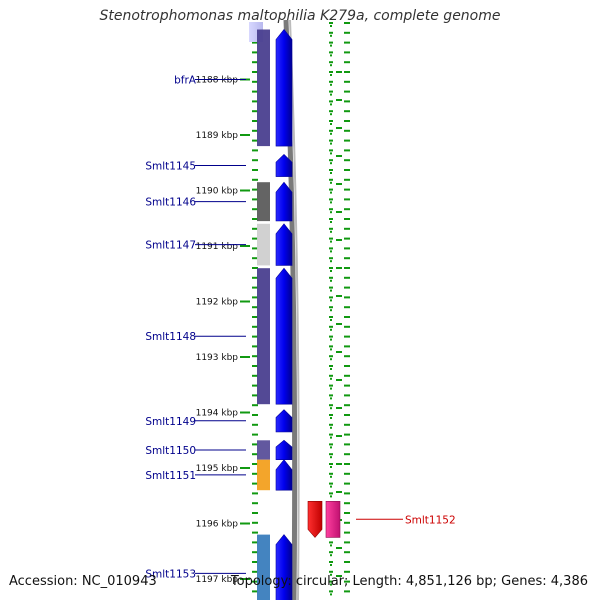 This screenshot has width=600, height=600. Describe the element at coordinates (263, 88) in the screenshot. I see `gc-segment-bfrA` at that location.